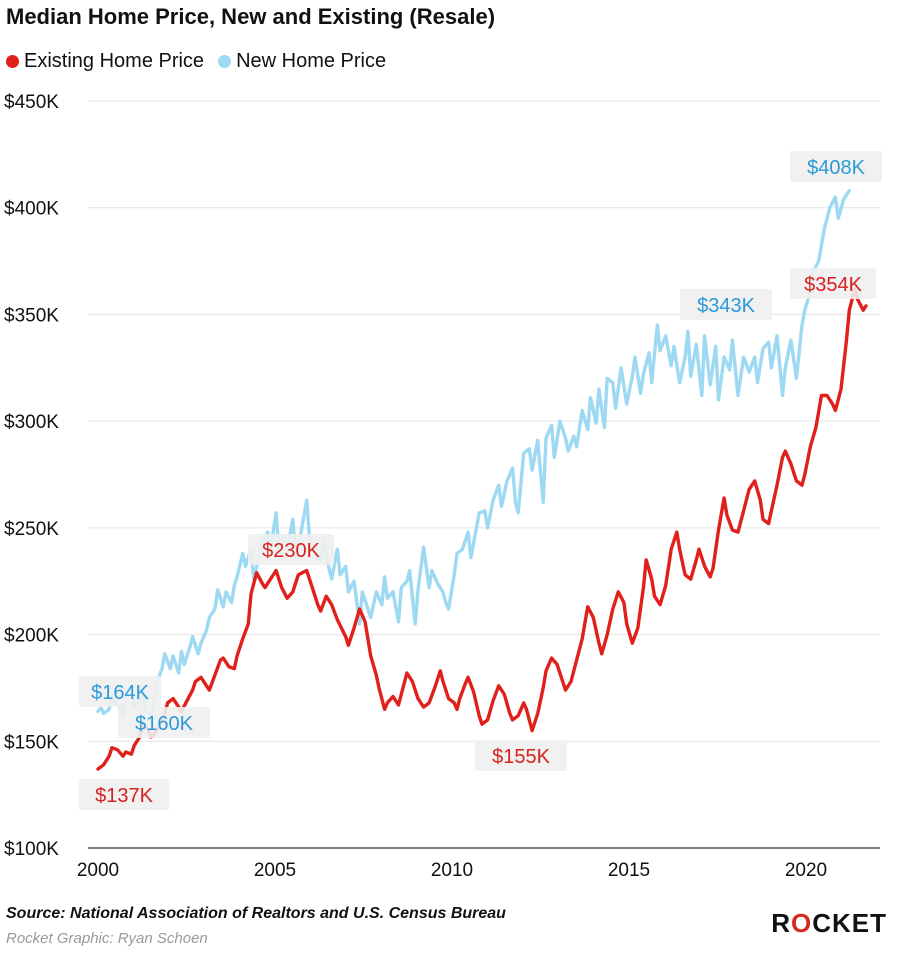 Image resolution: width=899 pixels, height=955 pixels. Describe the element at coordinates (311, 61) in the screenshot. I see `legend-label-new: New Home Price` at that location.